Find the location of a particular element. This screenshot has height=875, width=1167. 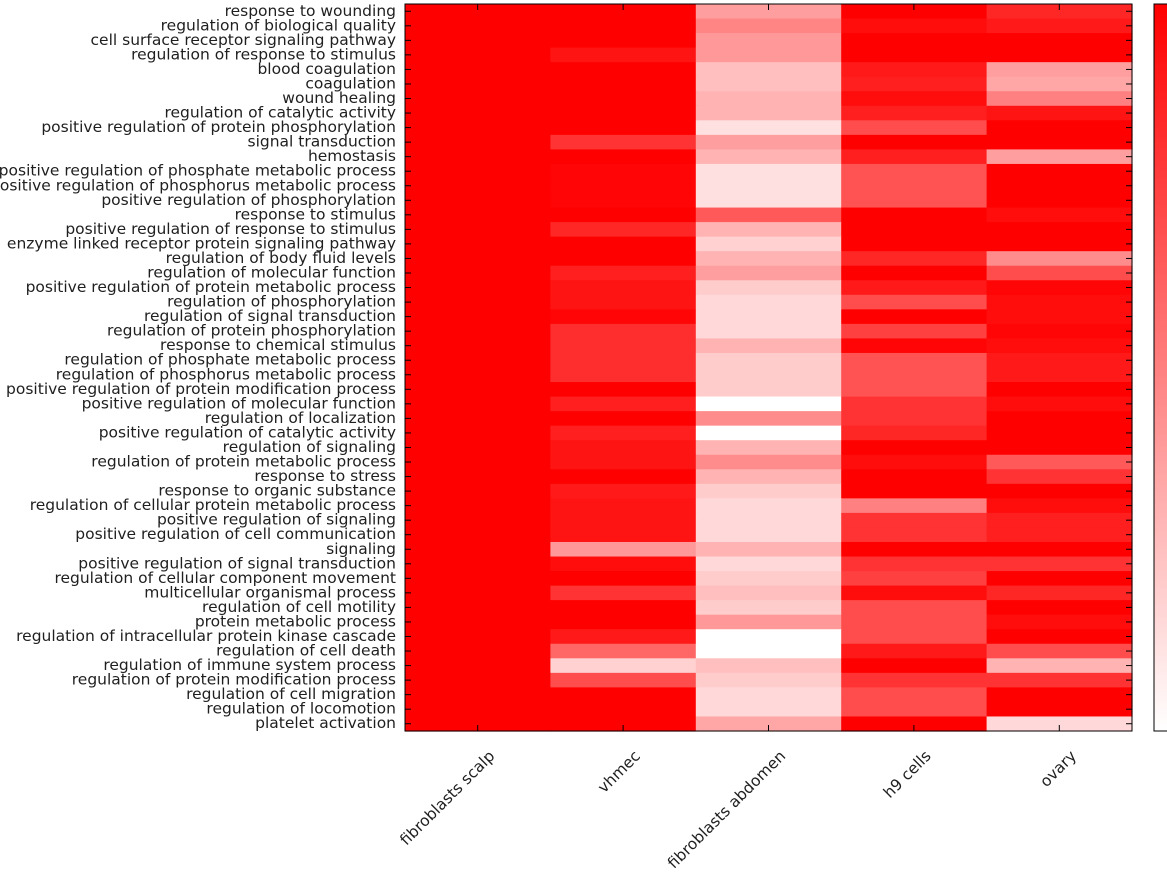

row-label: response to organic substance is located at coordinates (277, 491).